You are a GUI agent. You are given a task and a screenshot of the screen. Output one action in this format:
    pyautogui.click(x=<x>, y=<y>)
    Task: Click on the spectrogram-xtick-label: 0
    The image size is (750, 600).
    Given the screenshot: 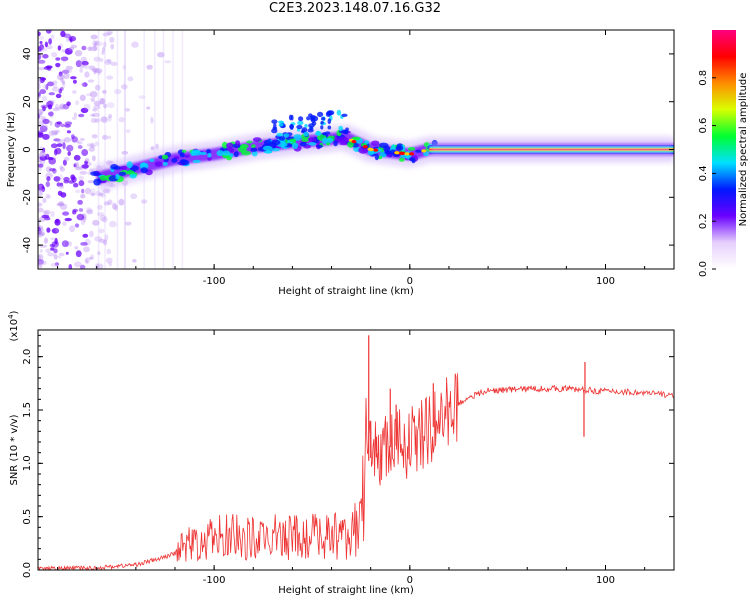 What is the action you would take?
    pyautogui.click(x=410, y=281)
    